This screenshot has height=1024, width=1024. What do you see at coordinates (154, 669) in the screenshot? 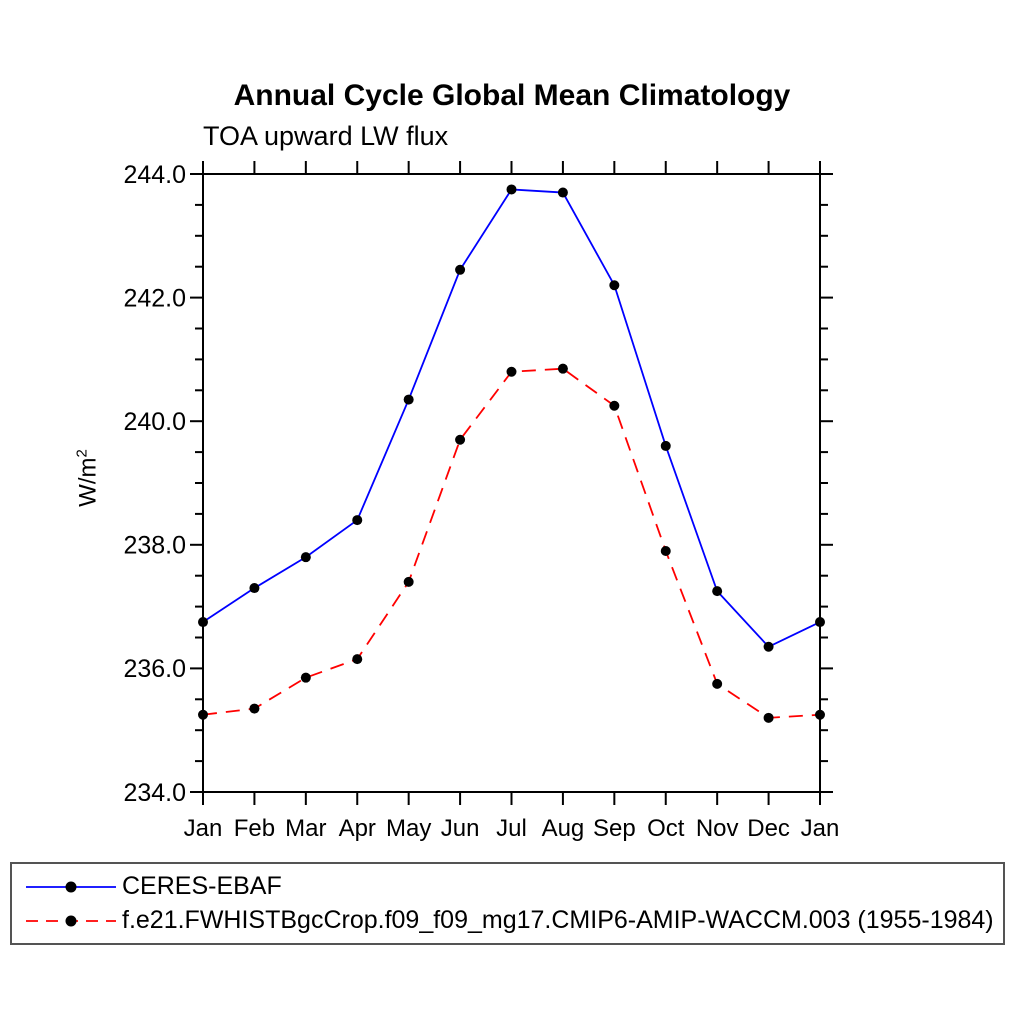
I see `y-tick-label: 236.0` at bounding box center [154, 669].